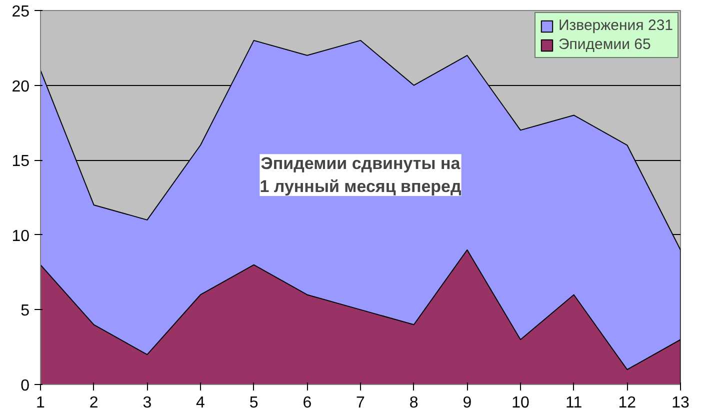  What do you see at coordinates (521, 403) in the screenshot?
I see `x-tick-label: 10` at bounding box center [521, 403].